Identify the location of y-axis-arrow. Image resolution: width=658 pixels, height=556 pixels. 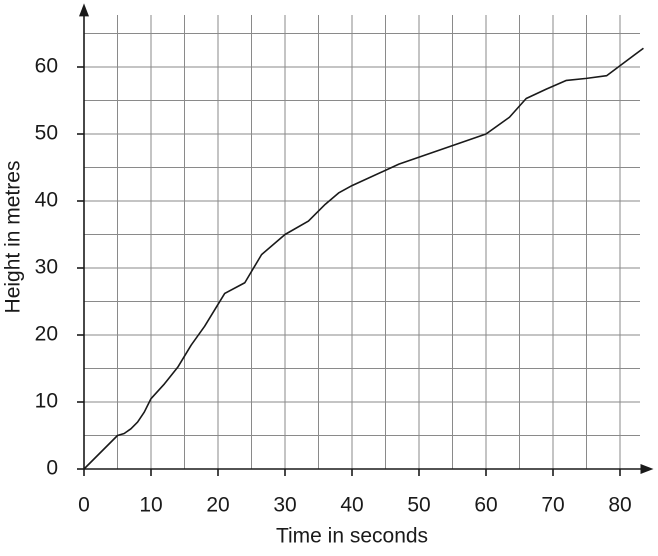
(84, 10).